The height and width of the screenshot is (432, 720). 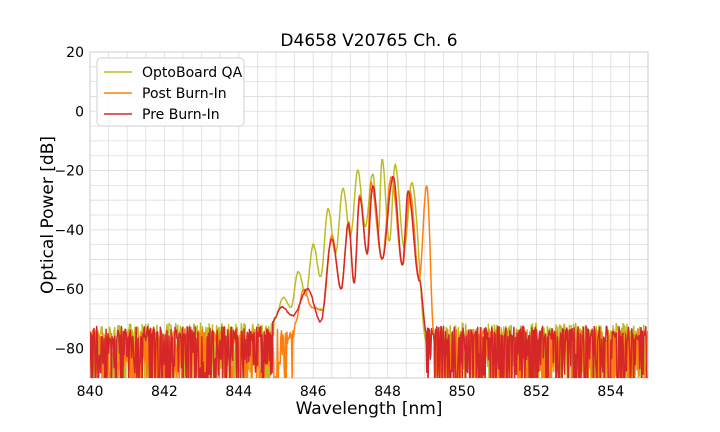 What do you see at coordinates (387, 392) in the screenshot?
I see `x-tick-label: 848` at bounding box center [387, 392].